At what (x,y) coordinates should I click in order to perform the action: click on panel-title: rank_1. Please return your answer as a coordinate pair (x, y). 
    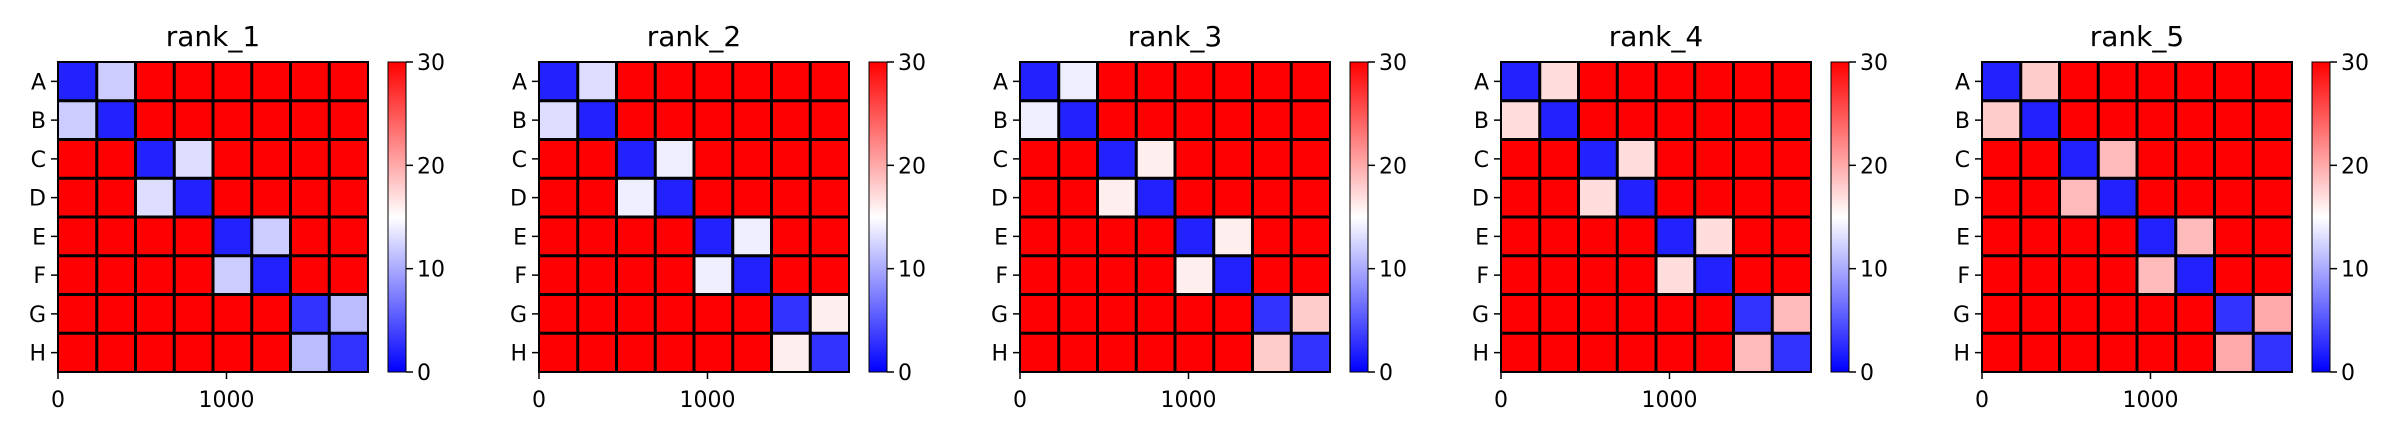
    Looking at the image, I should click on (213, 36).